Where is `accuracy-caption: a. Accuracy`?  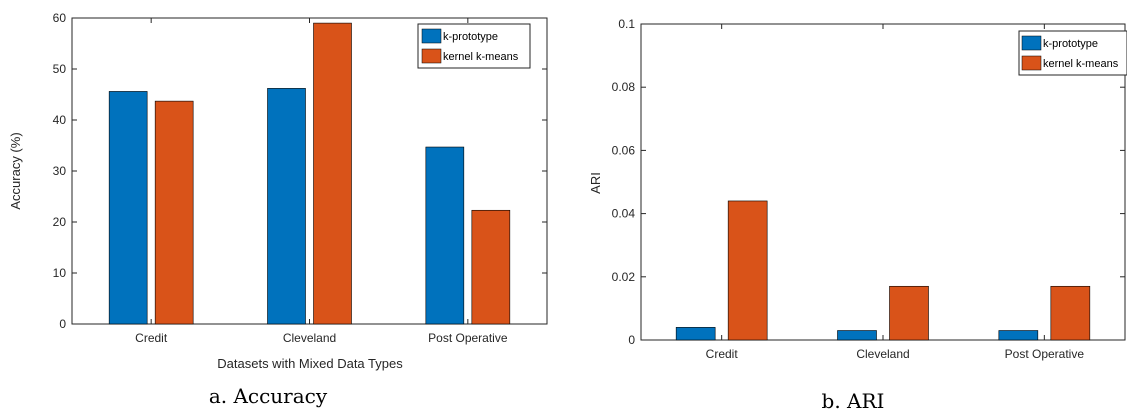
accuracy-caption: a. Accuracy is located at coordinates (268, 396).